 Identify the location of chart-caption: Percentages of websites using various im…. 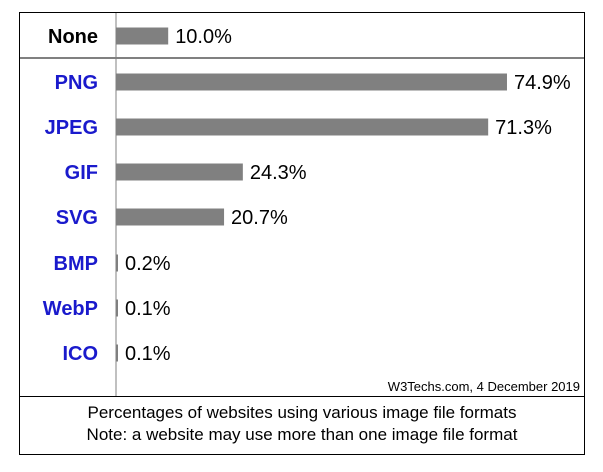
(302, 425).